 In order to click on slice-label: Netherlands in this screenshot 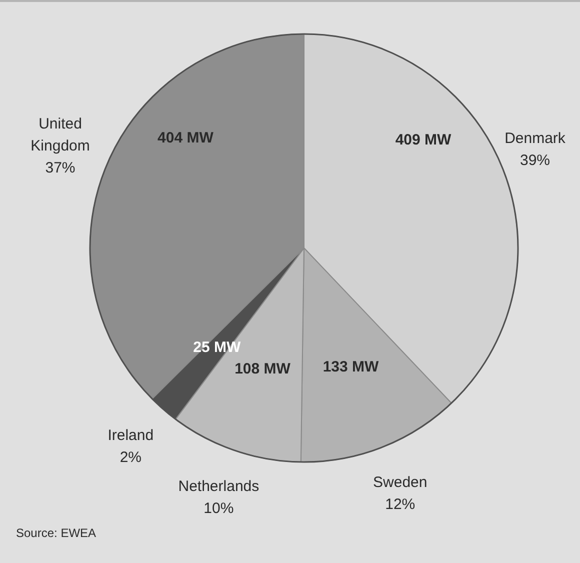, I will do `click(219, 486)`.